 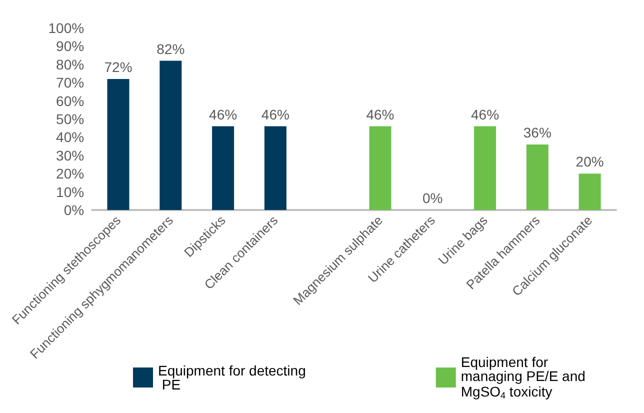 What do you see at coordinates (70, 174) in the screenshot?
I see `y-tick-label: 20%` at bounding box center [70, 174].